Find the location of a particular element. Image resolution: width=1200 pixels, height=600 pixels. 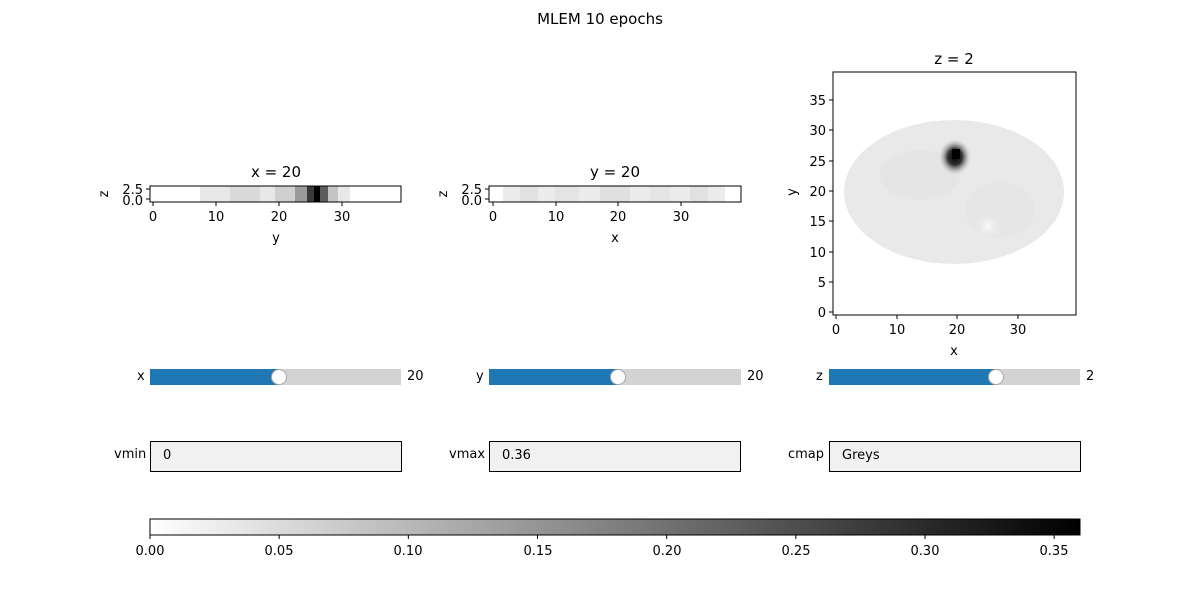

colorbar: 0.00 0.05 0.10 0.15 0.20 0.25 0.30 0.35 is located at coordinates (608, 538).